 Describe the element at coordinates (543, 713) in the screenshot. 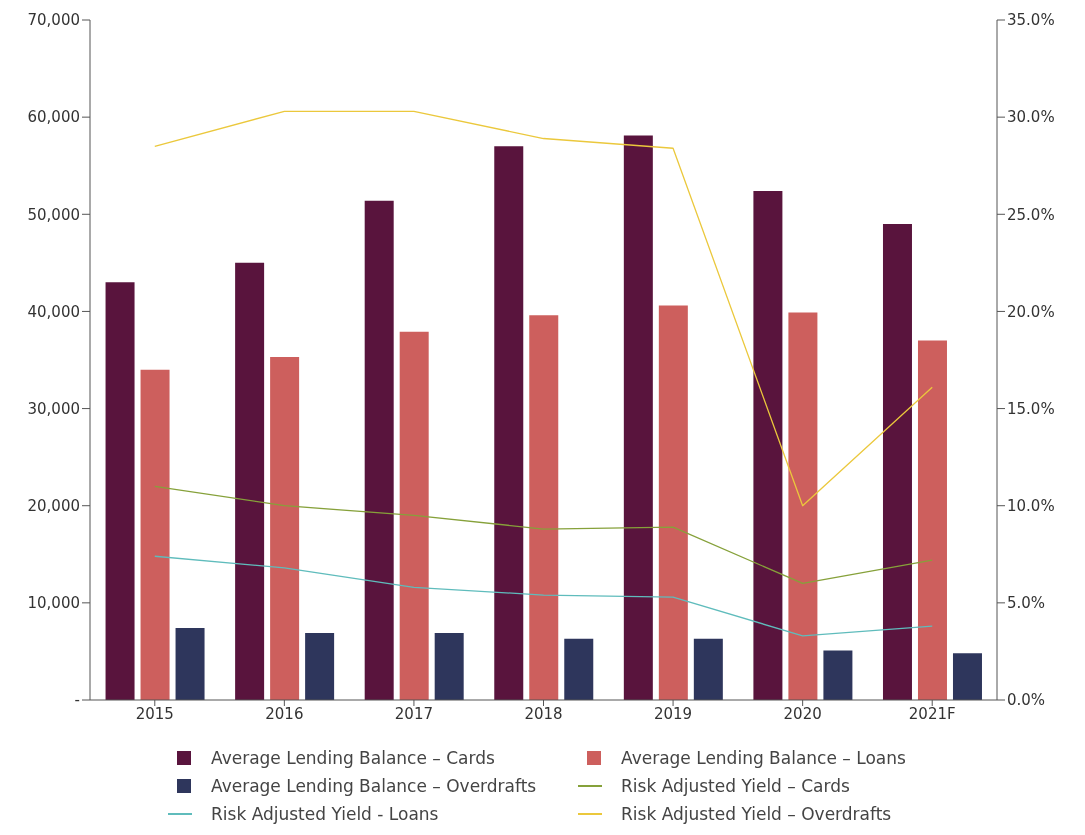

I see `x-tick-label: 2018` at that location.